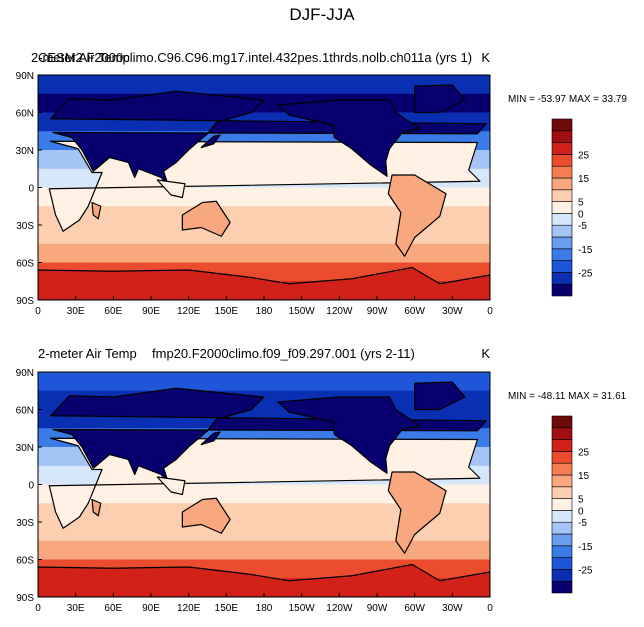 The image size is (644, 627). Describe the element at coordinates (25, 151) in the screenshot. I see `y-tick-label: 30N` at that location.